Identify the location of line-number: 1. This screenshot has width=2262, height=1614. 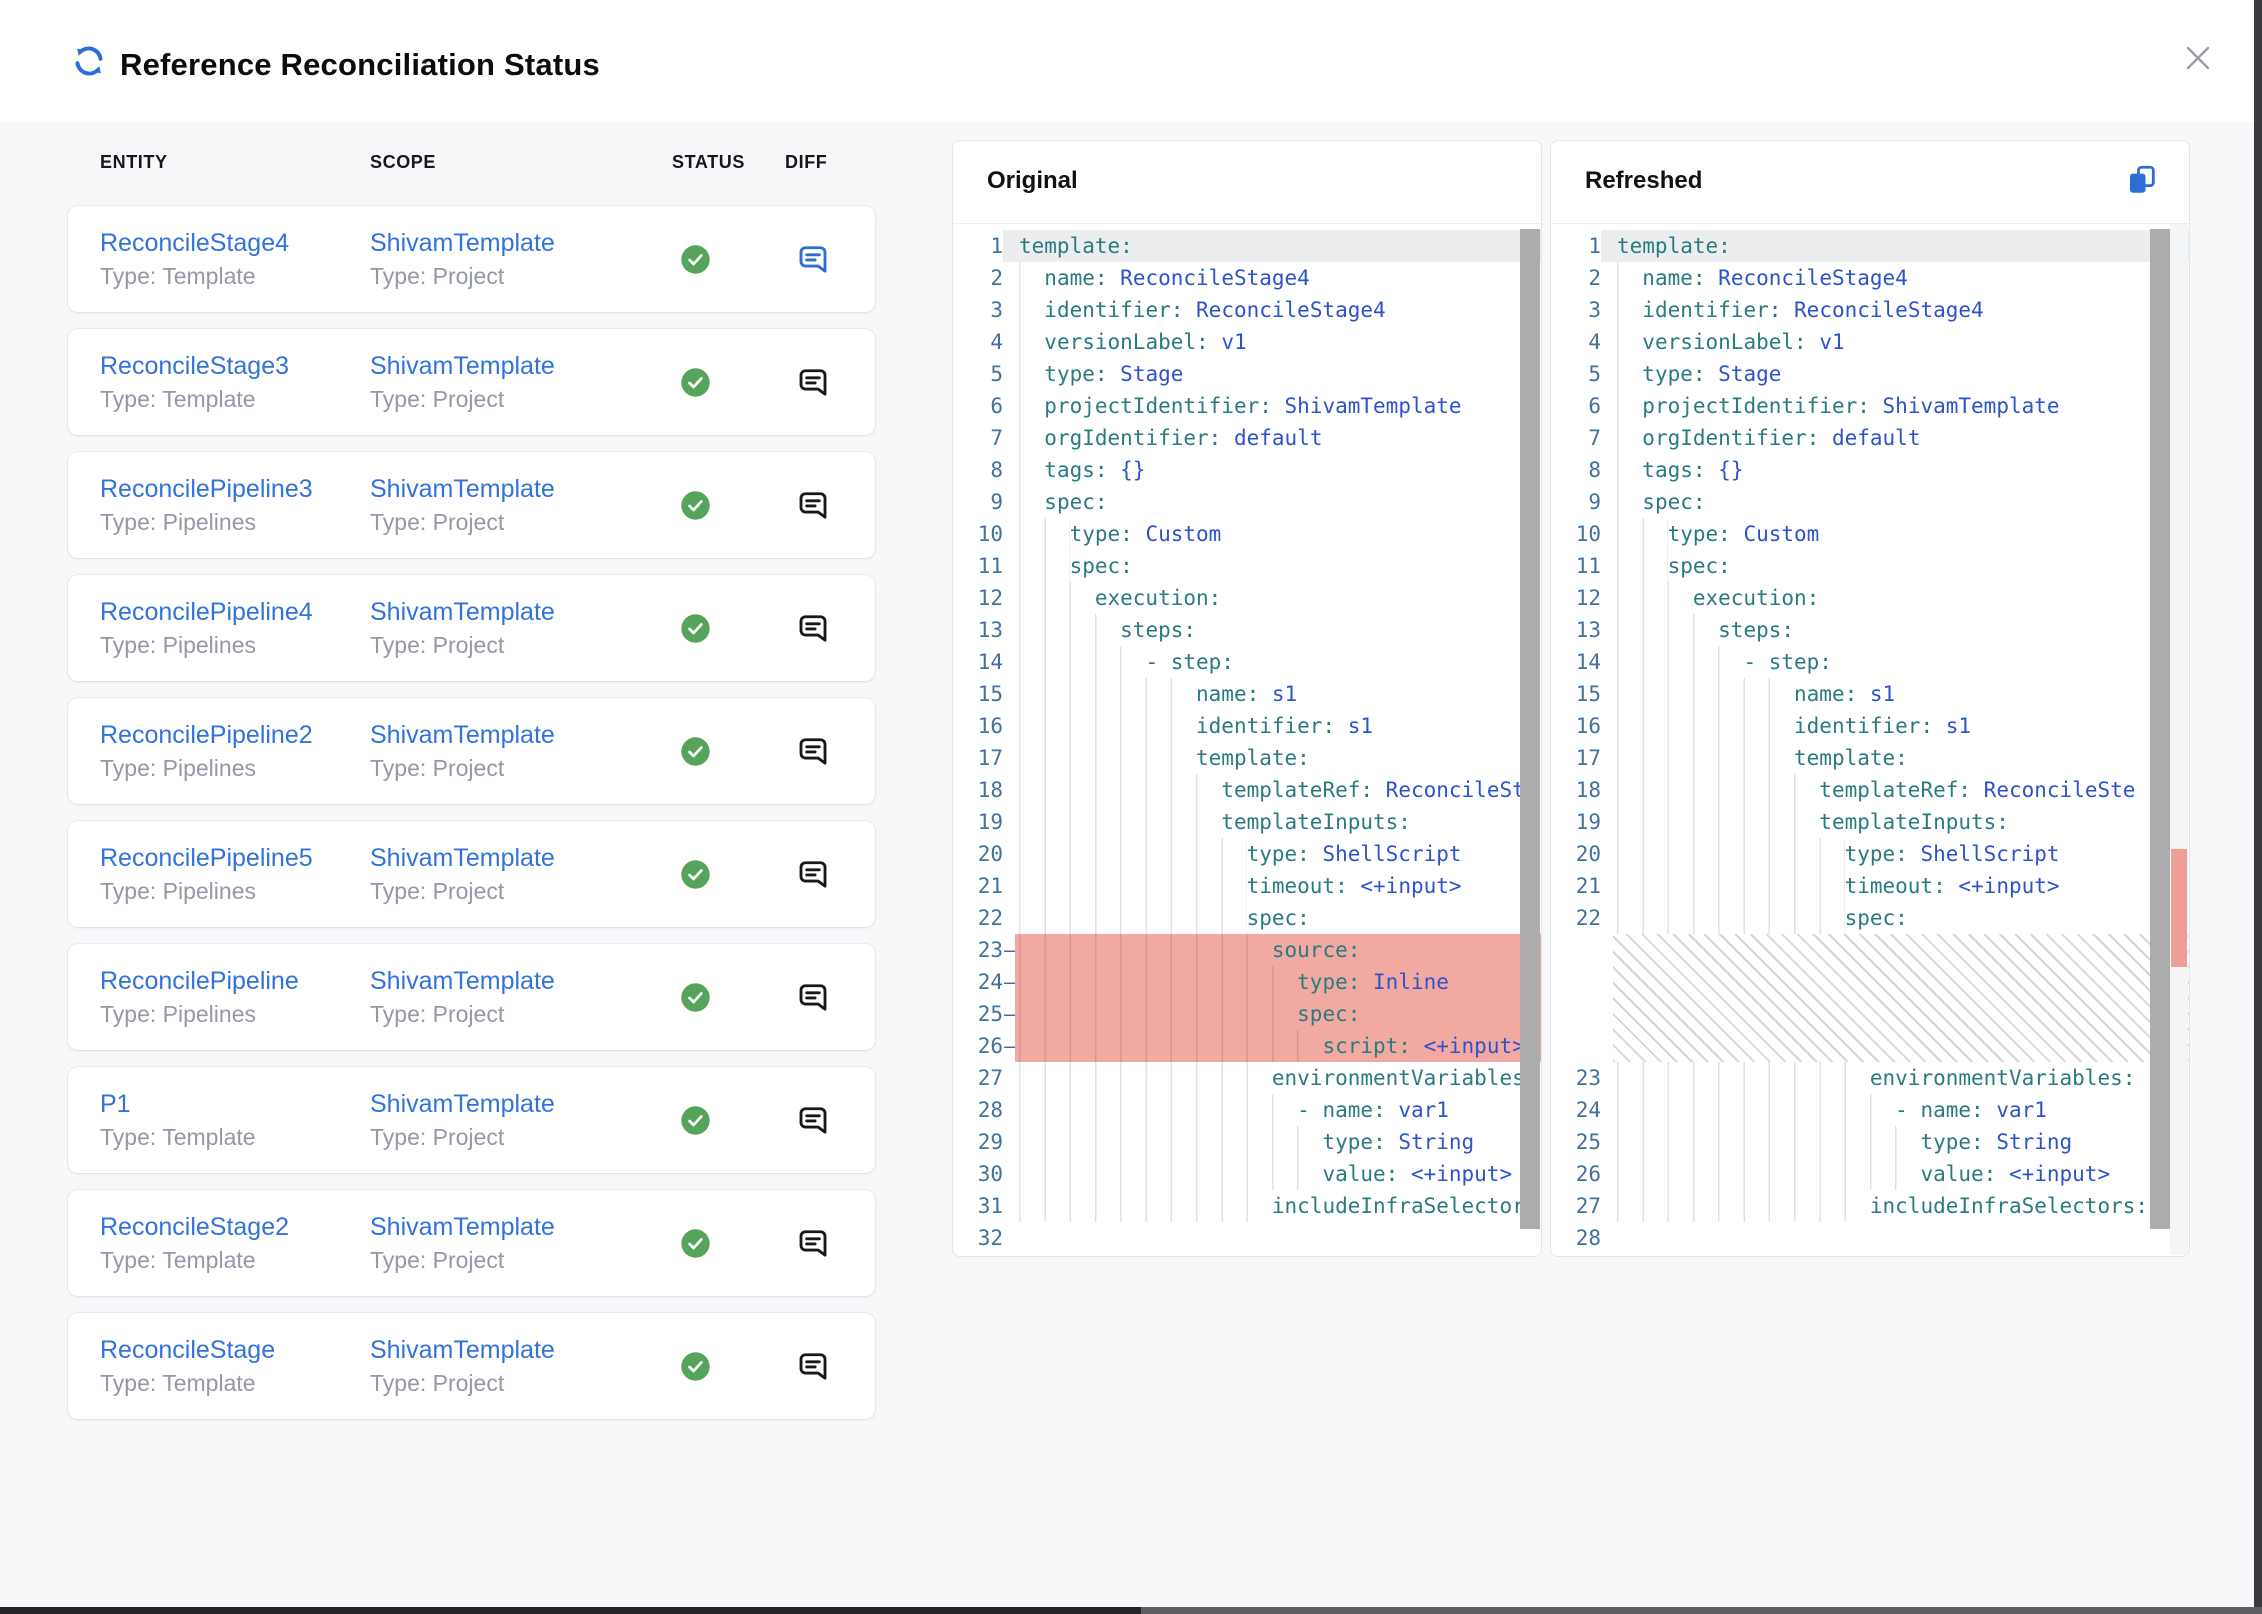
(996, 246).